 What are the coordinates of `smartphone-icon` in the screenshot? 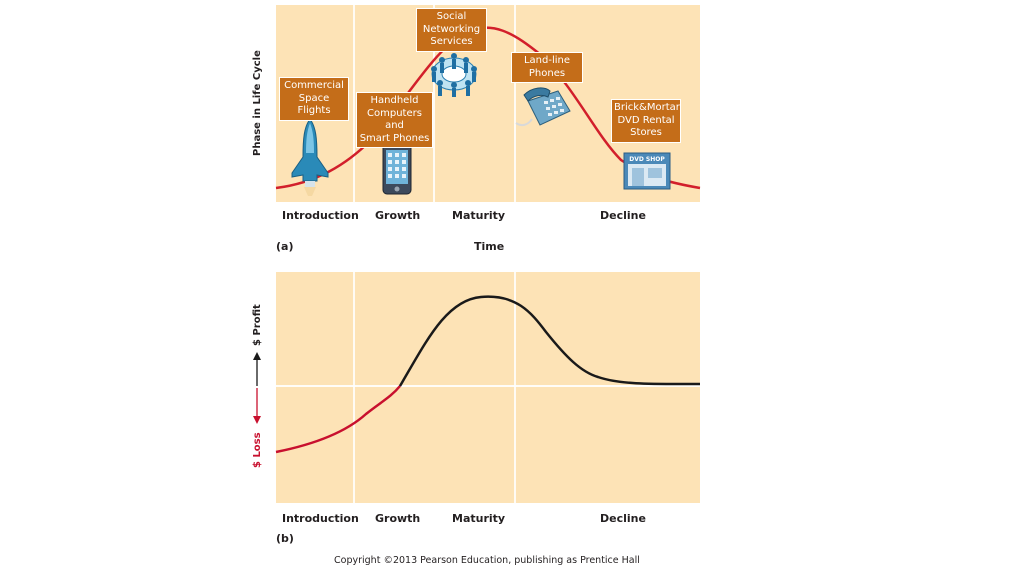 It's located at (397, 169).